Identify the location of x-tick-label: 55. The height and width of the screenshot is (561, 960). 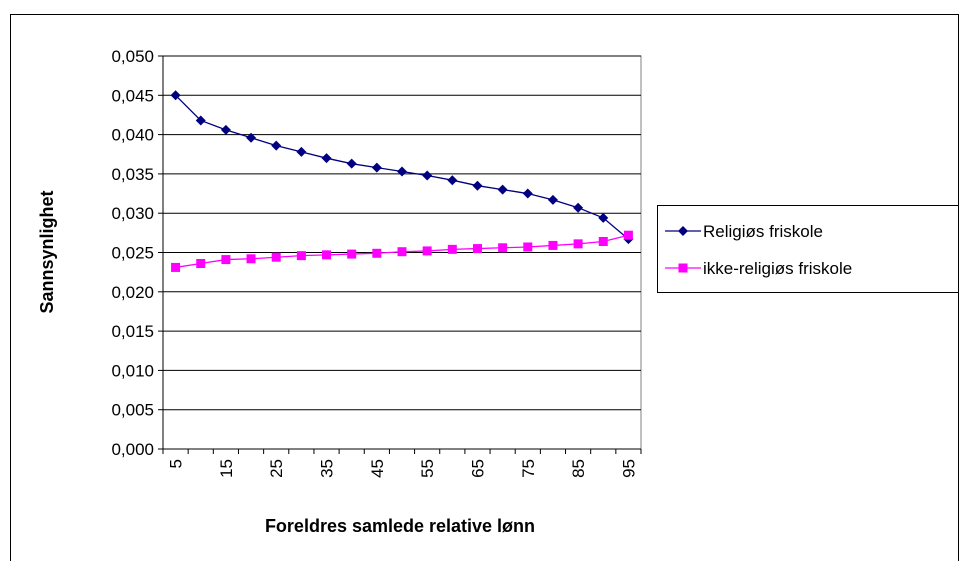
(427, 468).